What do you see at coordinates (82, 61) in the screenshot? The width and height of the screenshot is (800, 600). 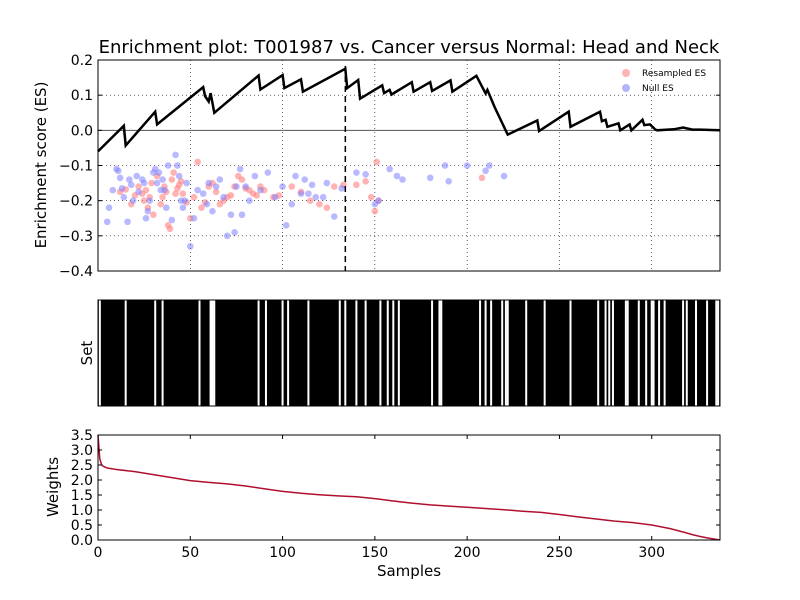 I see `y-tick-label: 0.2` at bounding box center [82, 61].